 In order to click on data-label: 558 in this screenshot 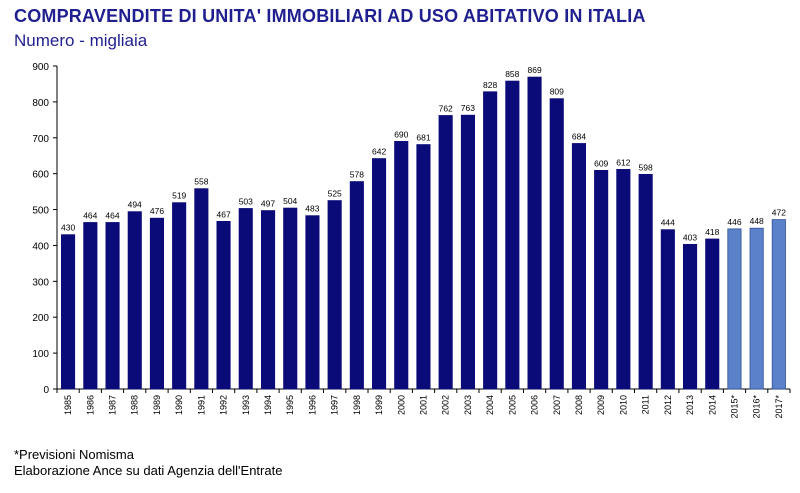, I will do `click(201, 182)`.